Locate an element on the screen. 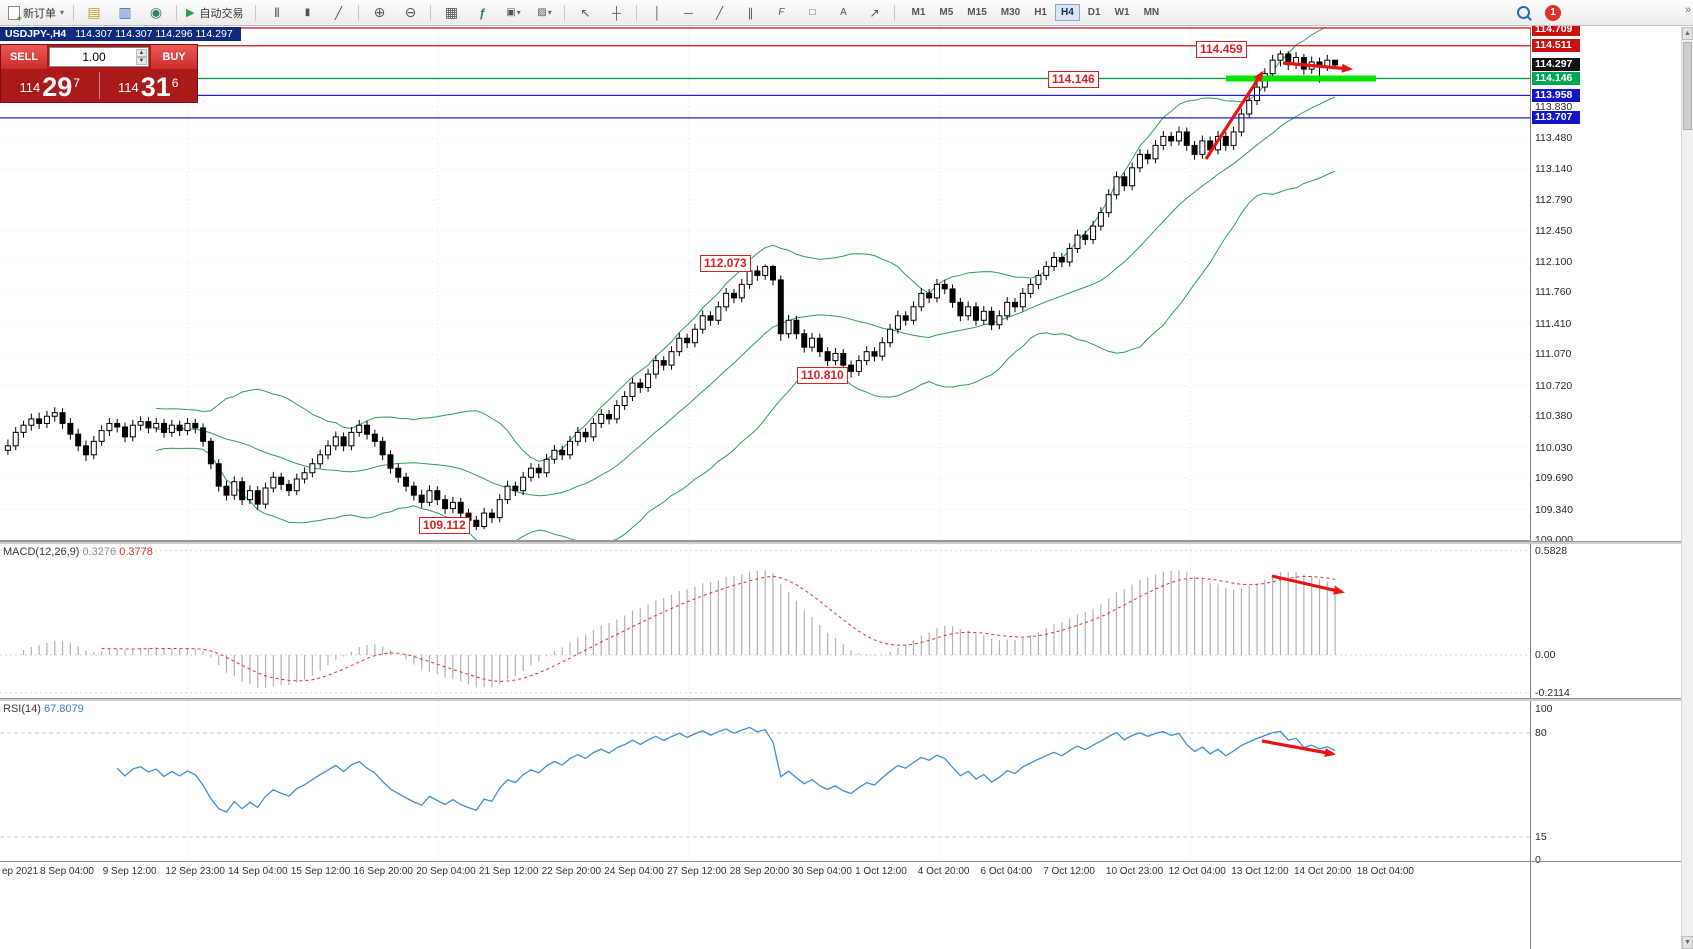 The image size is (1693, 949). time-axis-label: 13 Oct 12:00 is located at coordinates (1260, 871).